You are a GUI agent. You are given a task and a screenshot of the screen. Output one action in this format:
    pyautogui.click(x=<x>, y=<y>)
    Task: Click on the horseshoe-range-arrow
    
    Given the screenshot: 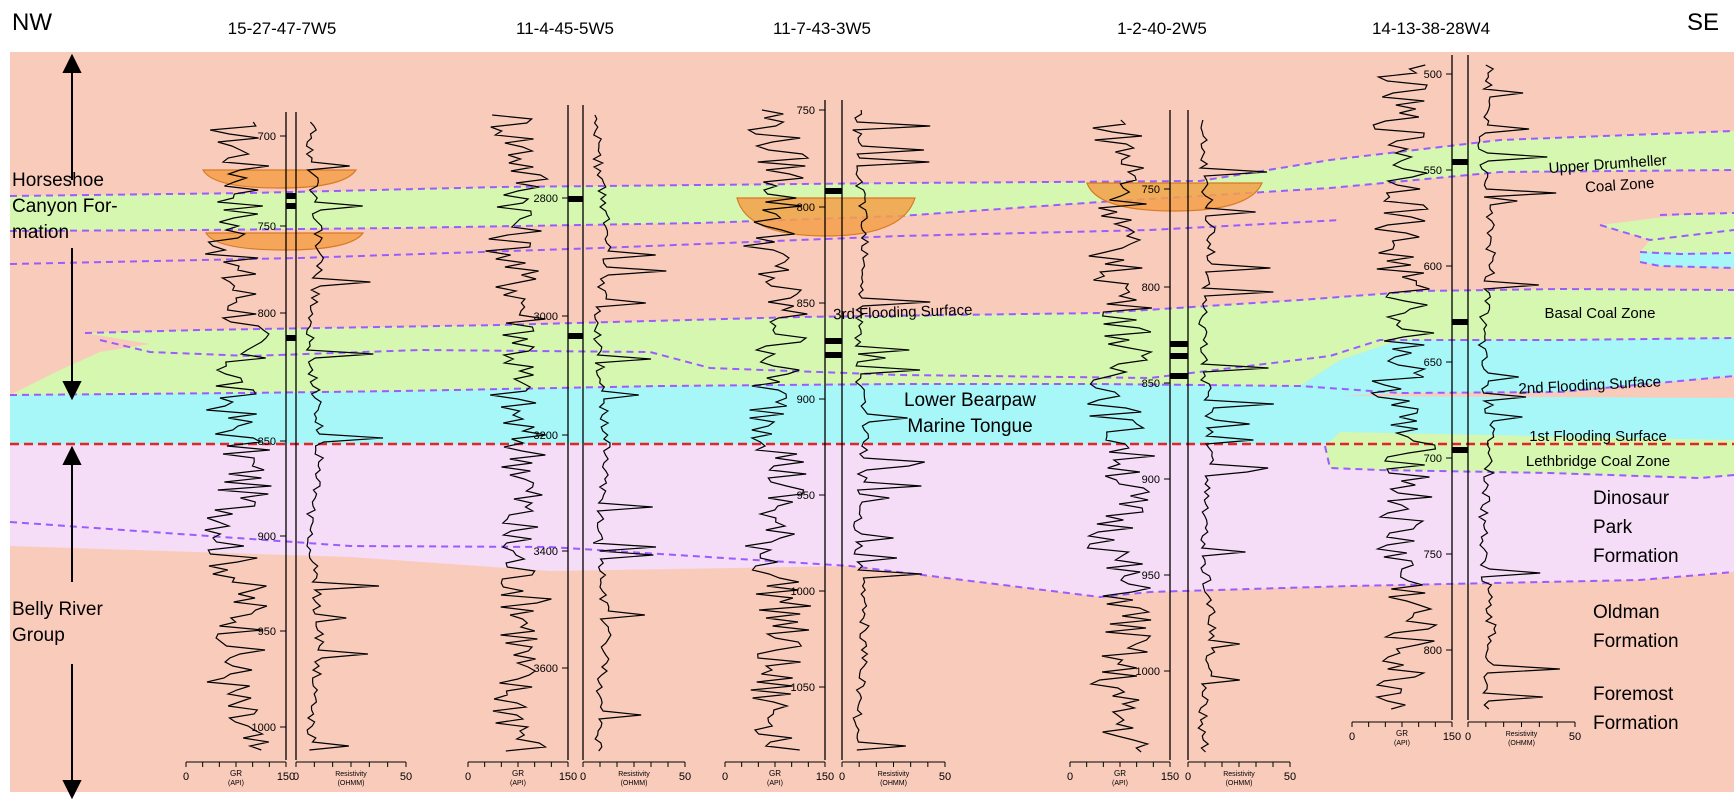 What is the action you would take?
    pyautogui.click(x=72, y=227)
    